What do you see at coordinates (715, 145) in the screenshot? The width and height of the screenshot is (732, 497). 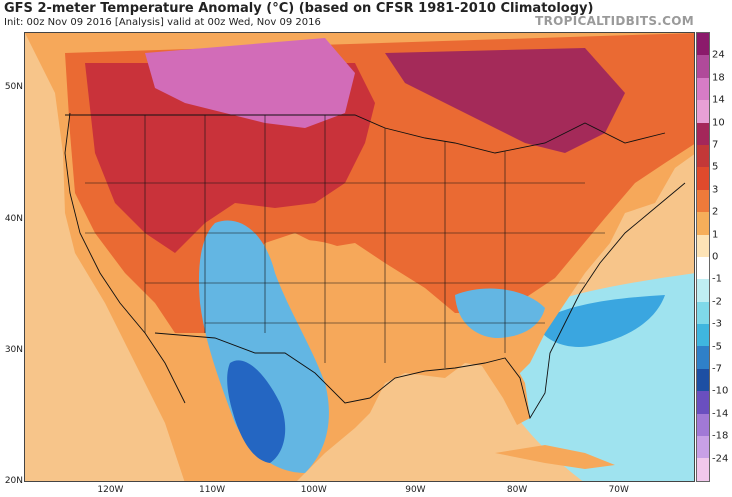 I see `colorbar-tick-label: 7` at bounding box center [715, 145].